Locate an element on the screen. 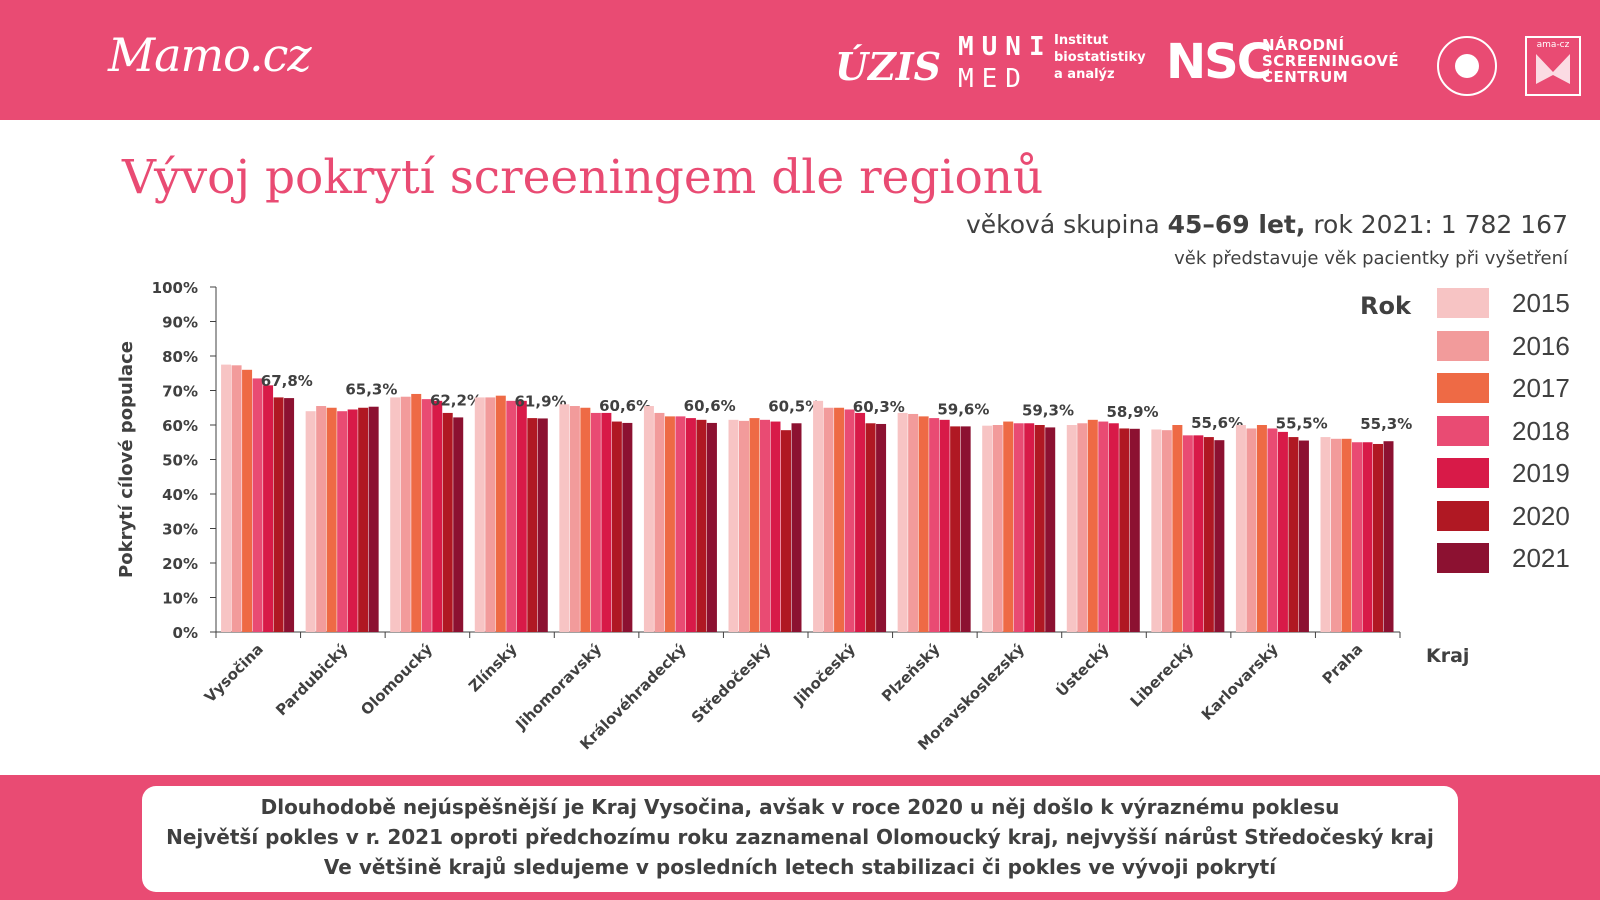 The image size is (1600, 900). radiology-seal-icon is located at coordinates (1467, 66).